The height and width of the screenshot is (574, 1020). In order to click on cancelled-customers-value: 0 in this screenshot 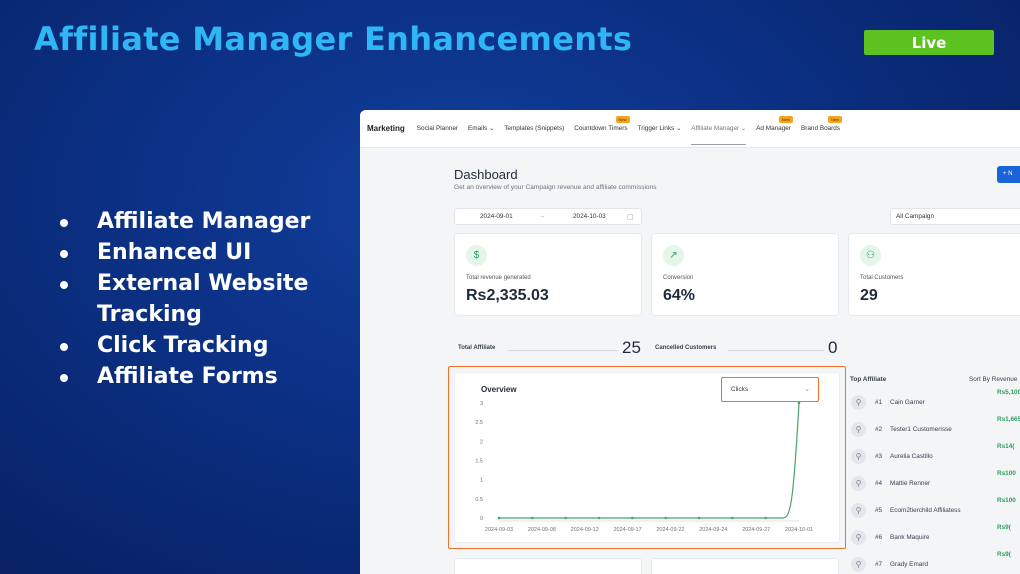, I will do `click(833, 347)`.